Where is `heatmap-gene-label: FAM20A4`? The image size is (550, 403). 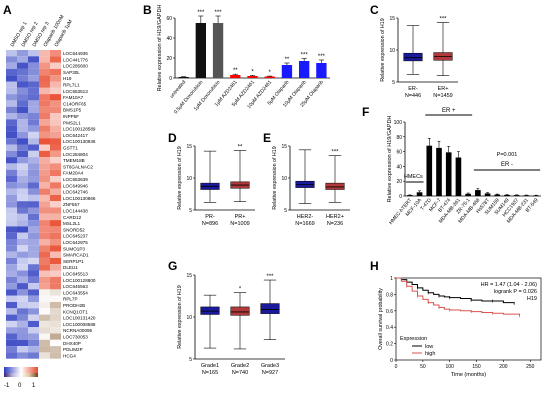
heatmap-gene-label: FAM20A4 is located at coordinates (73, 173).